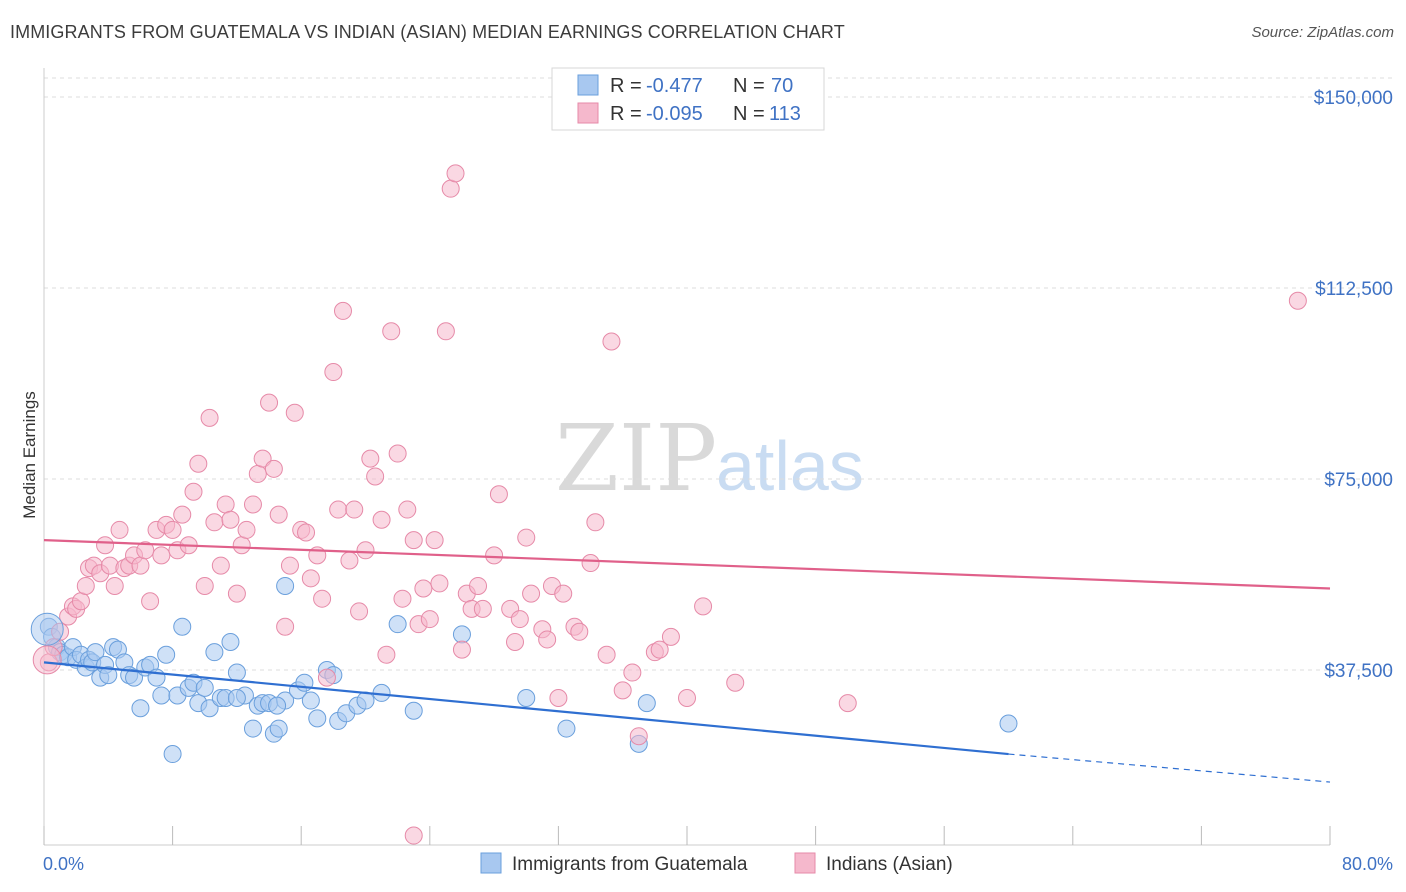 Image resolution: width=1406 pixels, height=892 pixels. What do you see at coordinates (782, 86) in the screenshot?
I see `legend-n-value-1: 70` at bounding box center [782, 86].